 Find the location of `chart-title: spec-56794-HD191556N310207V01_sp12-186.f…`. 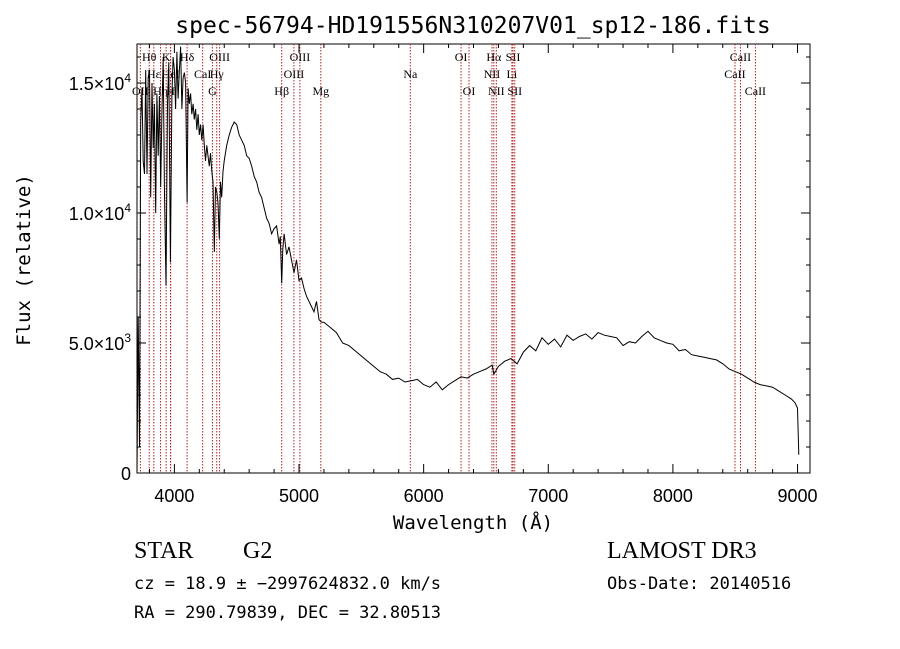

chart-title: spec-56794-HD191556N310207V01_sp12-186.f… is located at coordinates (472, 26).